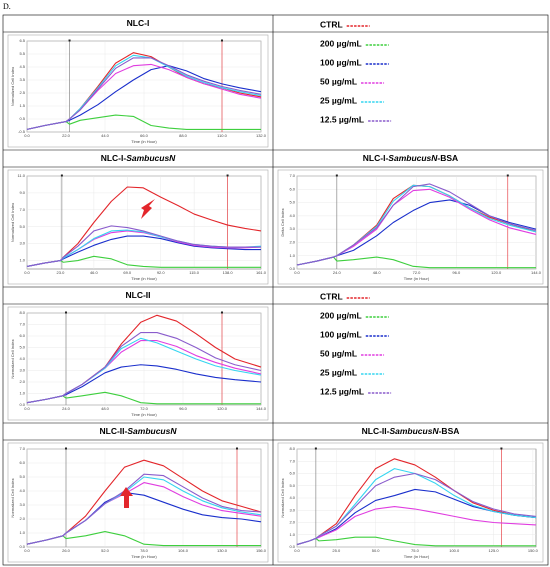  Describe the element at coordinates (22, 66) in the screenshot. I see `y-tick-label: 4.5` at that location.